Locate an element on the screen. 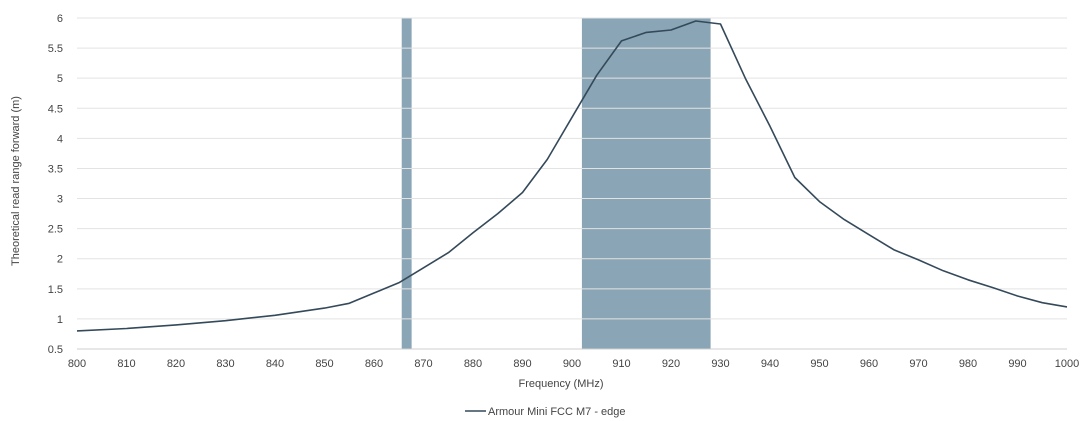 Image resolution: width=1089 pixels, height=421 pixels. x-tick-label: 810 is located at coordinates (126, 364).